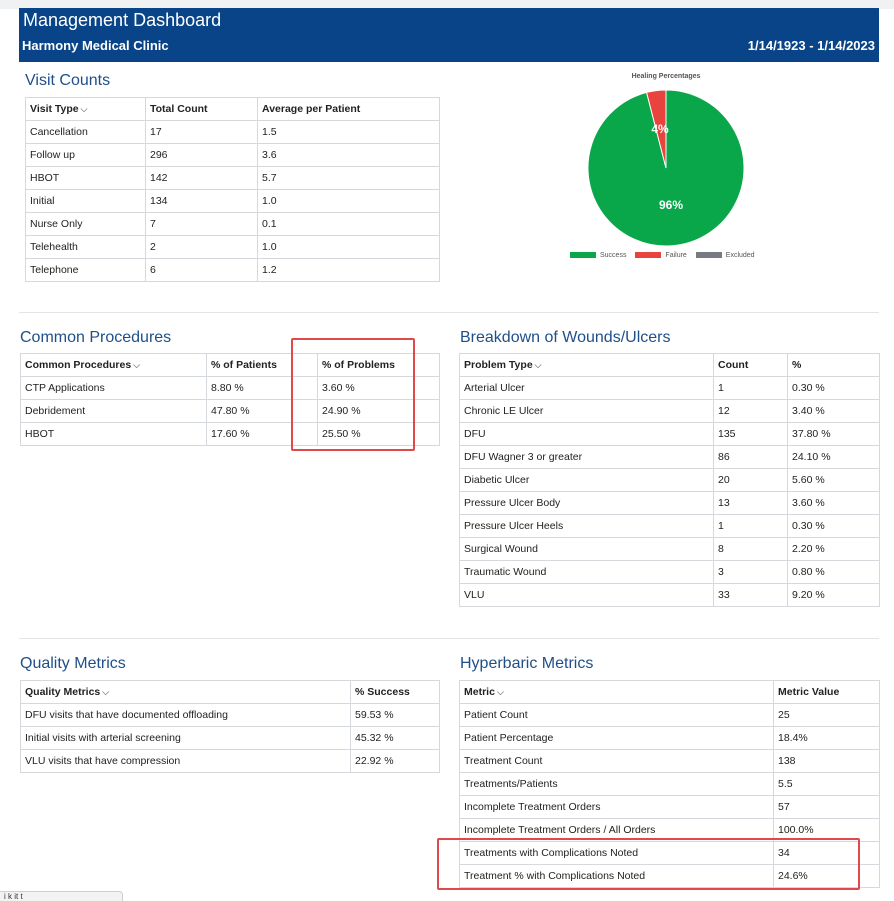 The width and height of the screenshot is (894, 901). I want to click on legend-swatch, so click(708, 255).